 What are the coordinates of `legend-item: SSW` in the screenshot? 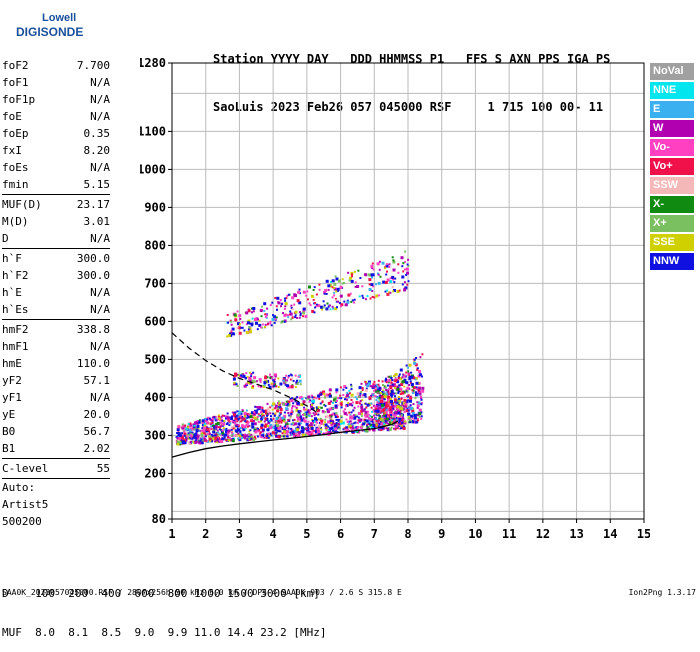 It's located at (672, 185).